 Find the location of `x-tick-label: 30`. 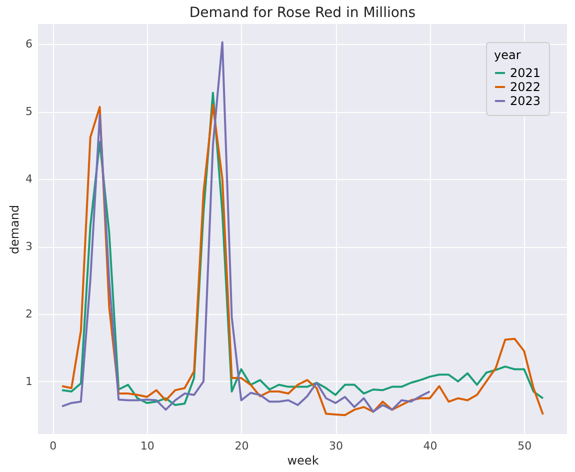

x-tick-label: 30 is located at coordinates (336, 446).